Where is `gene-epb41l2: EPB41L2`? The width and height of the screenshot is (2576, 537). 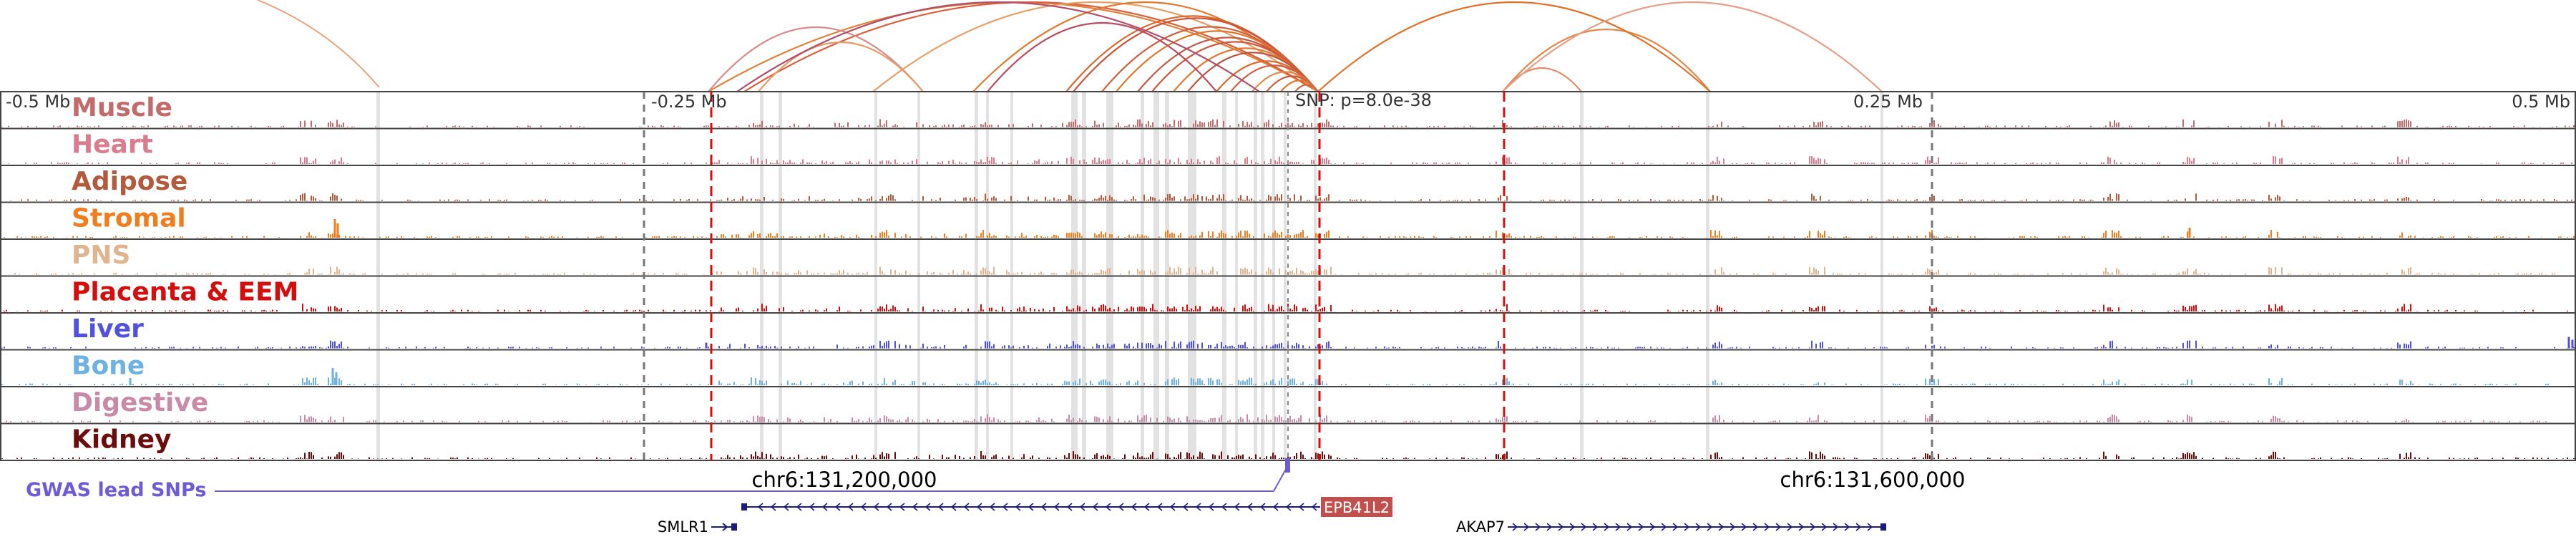 gene-epb41l2: EPB41L2 is located at coordinates (1066, 507).